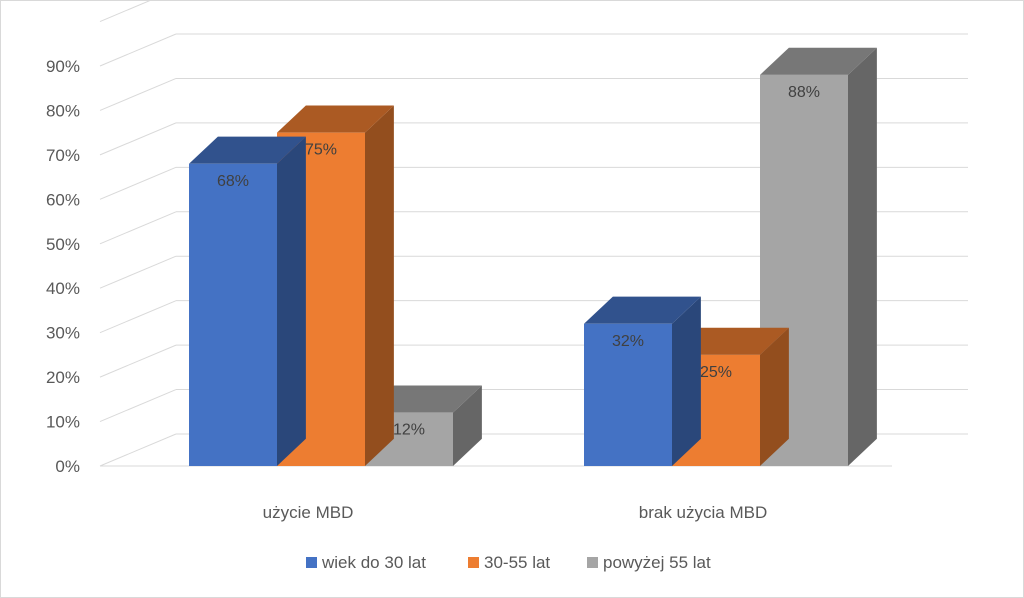 This screenshot has width=1024, height=598. Describe the element at coordinates (63, 110) in the screenshot. I see `y-tick-label: 80%` at that location.